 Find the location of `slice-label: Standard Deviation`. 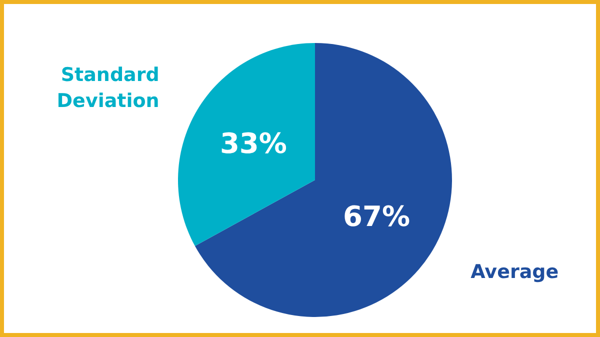

slice-label: Standard Deviation is located at coordinates (108, 88).